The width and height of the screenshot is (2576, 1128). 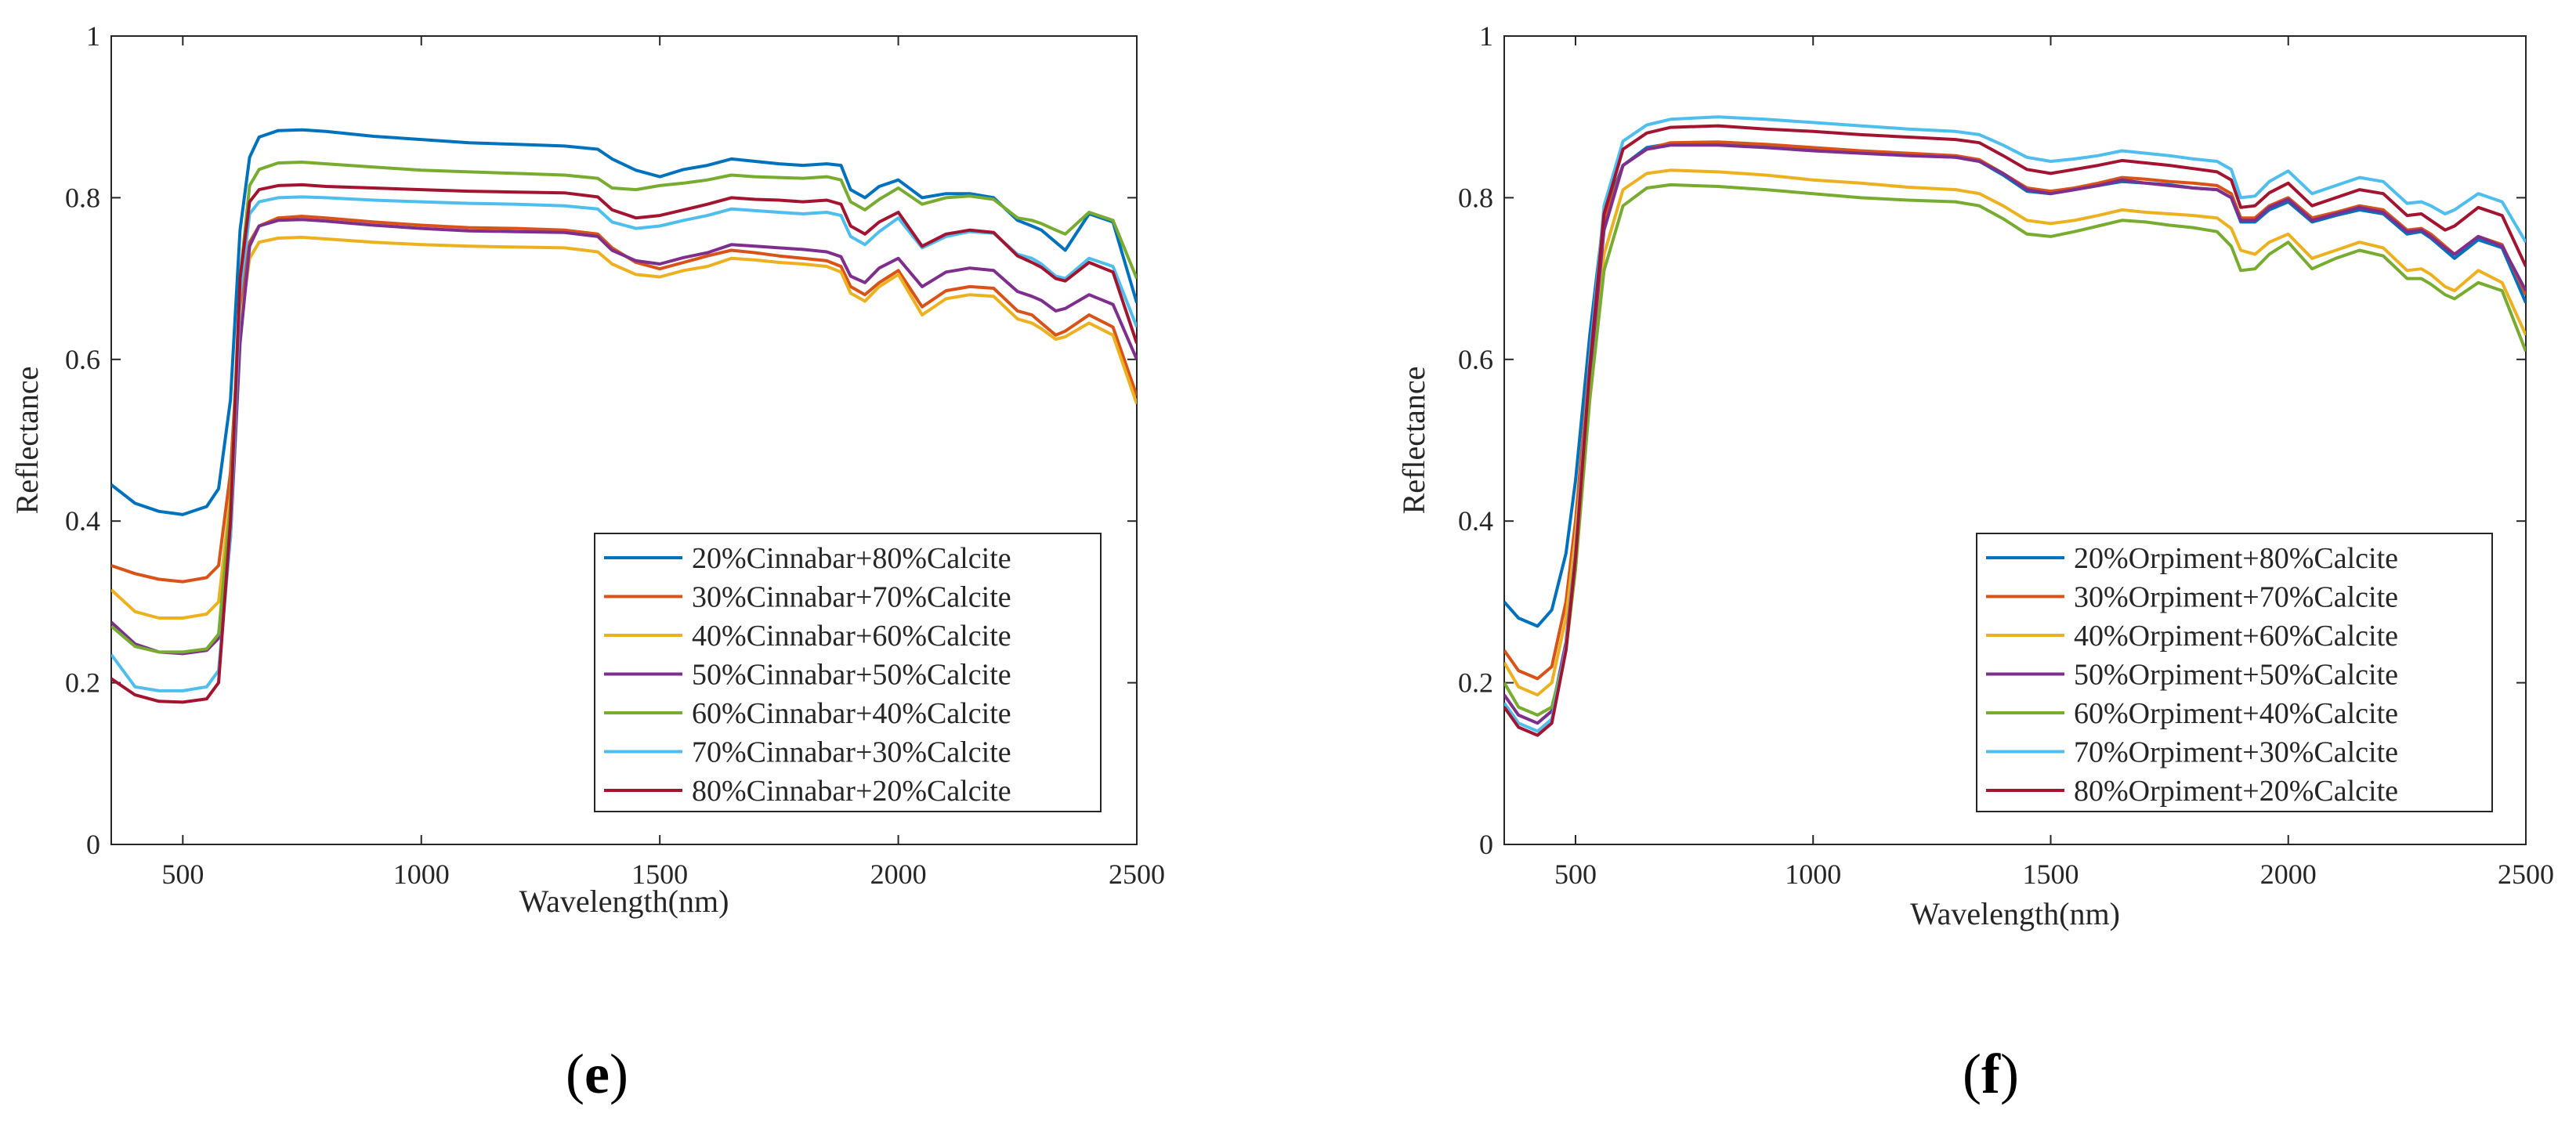 What do you see at coordinates (852, 675) in the screenshot?
I see `legend-entry: 50%Cinnabar+50%Calcite` at bounding box center [852, 675].